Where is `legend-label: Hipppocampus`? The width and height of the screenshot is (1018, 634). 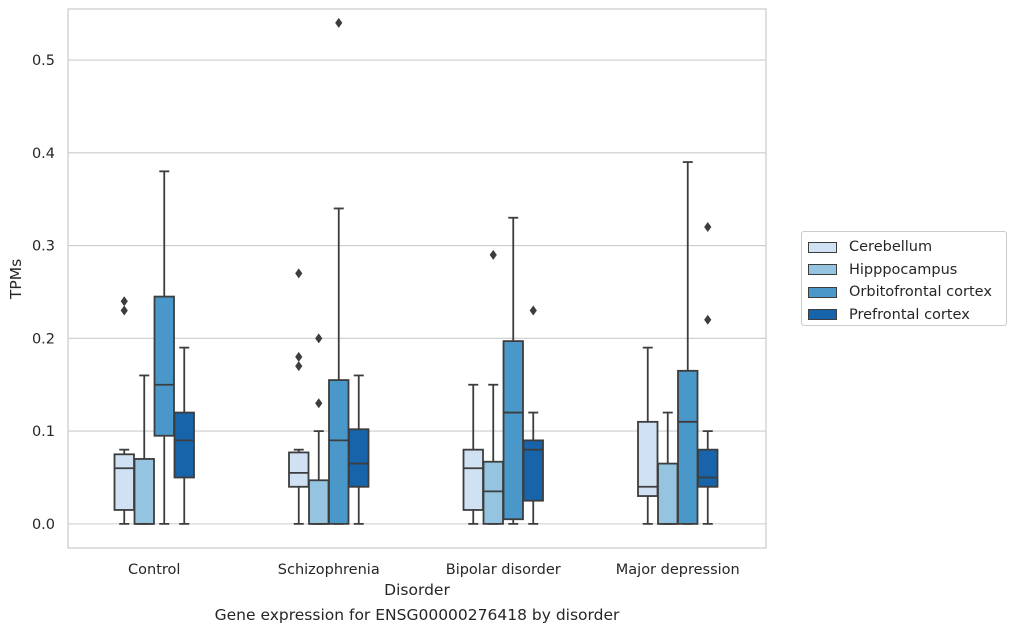 legend-label: Hipppocampus is located at coordinates (903, 269).